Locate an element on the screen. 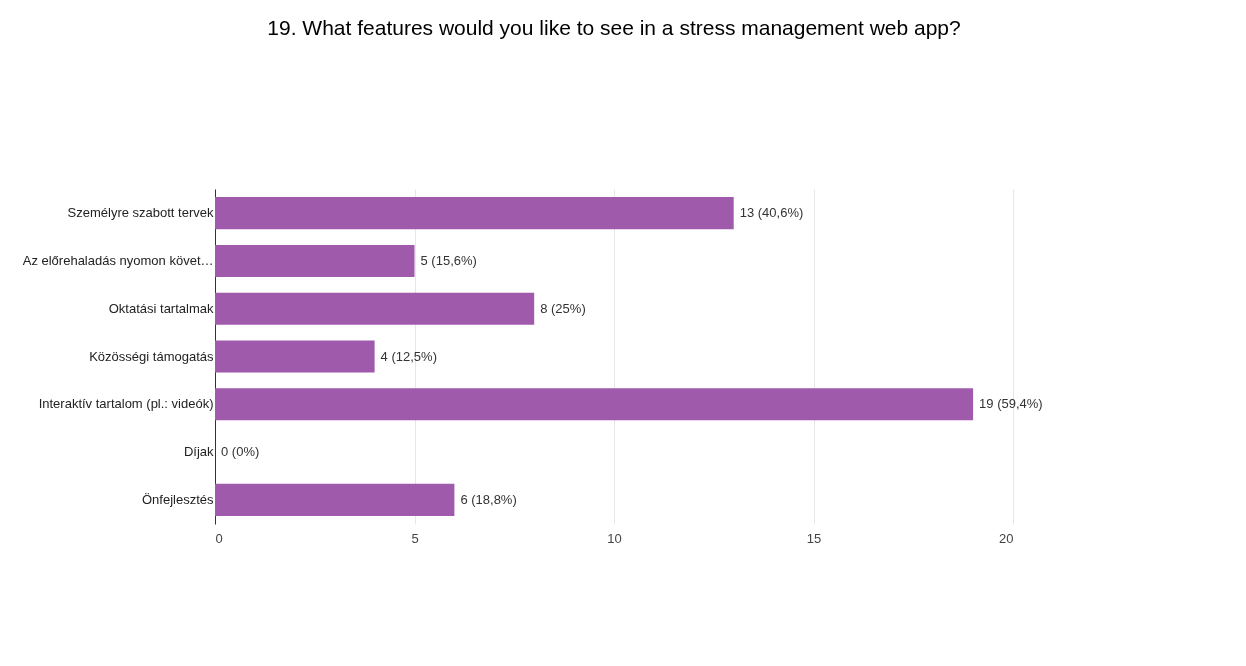 Image resolution: width=1246 pixels, height=666 pixels. y-tick-label: Interaktív tartalom (pl.: videók) is located at coordinates (126, 404).